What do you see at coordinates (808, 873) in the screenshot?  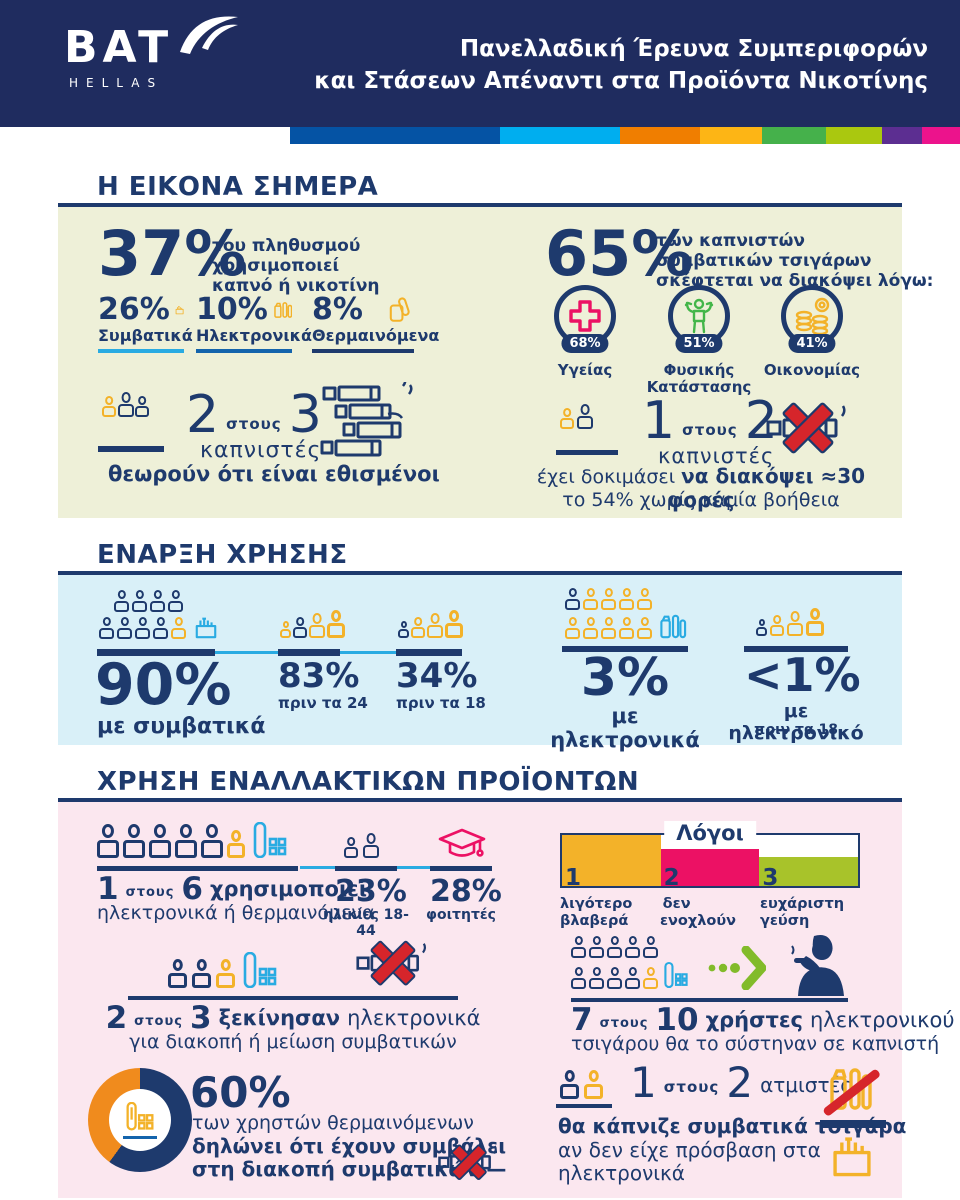 I see `reason-bar: 3` at bounding box center [808, 873].